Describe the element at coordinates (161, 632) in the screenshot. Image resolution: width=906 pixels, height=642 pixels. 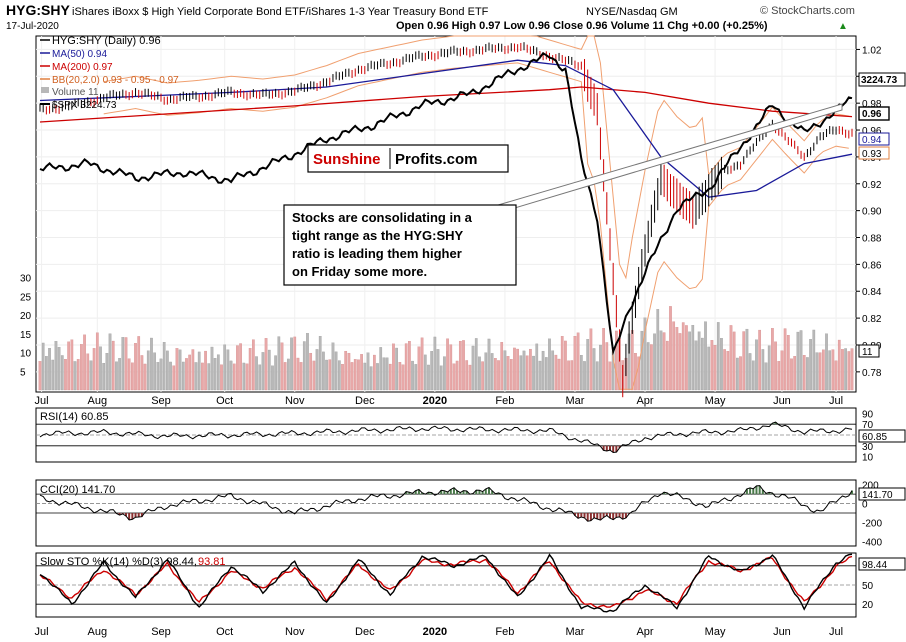
I see `x-tick-label-bottom: Sep` at that location.